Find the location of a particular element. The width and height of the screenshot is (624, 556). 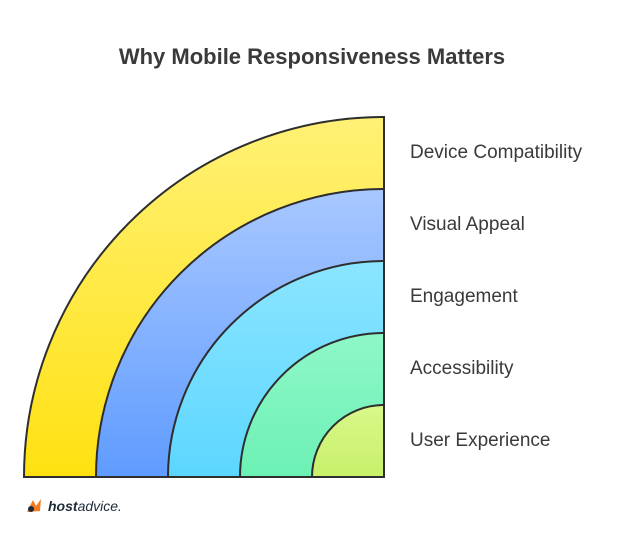

brand-text: hostadvice. is located at coordinates (85, 506).